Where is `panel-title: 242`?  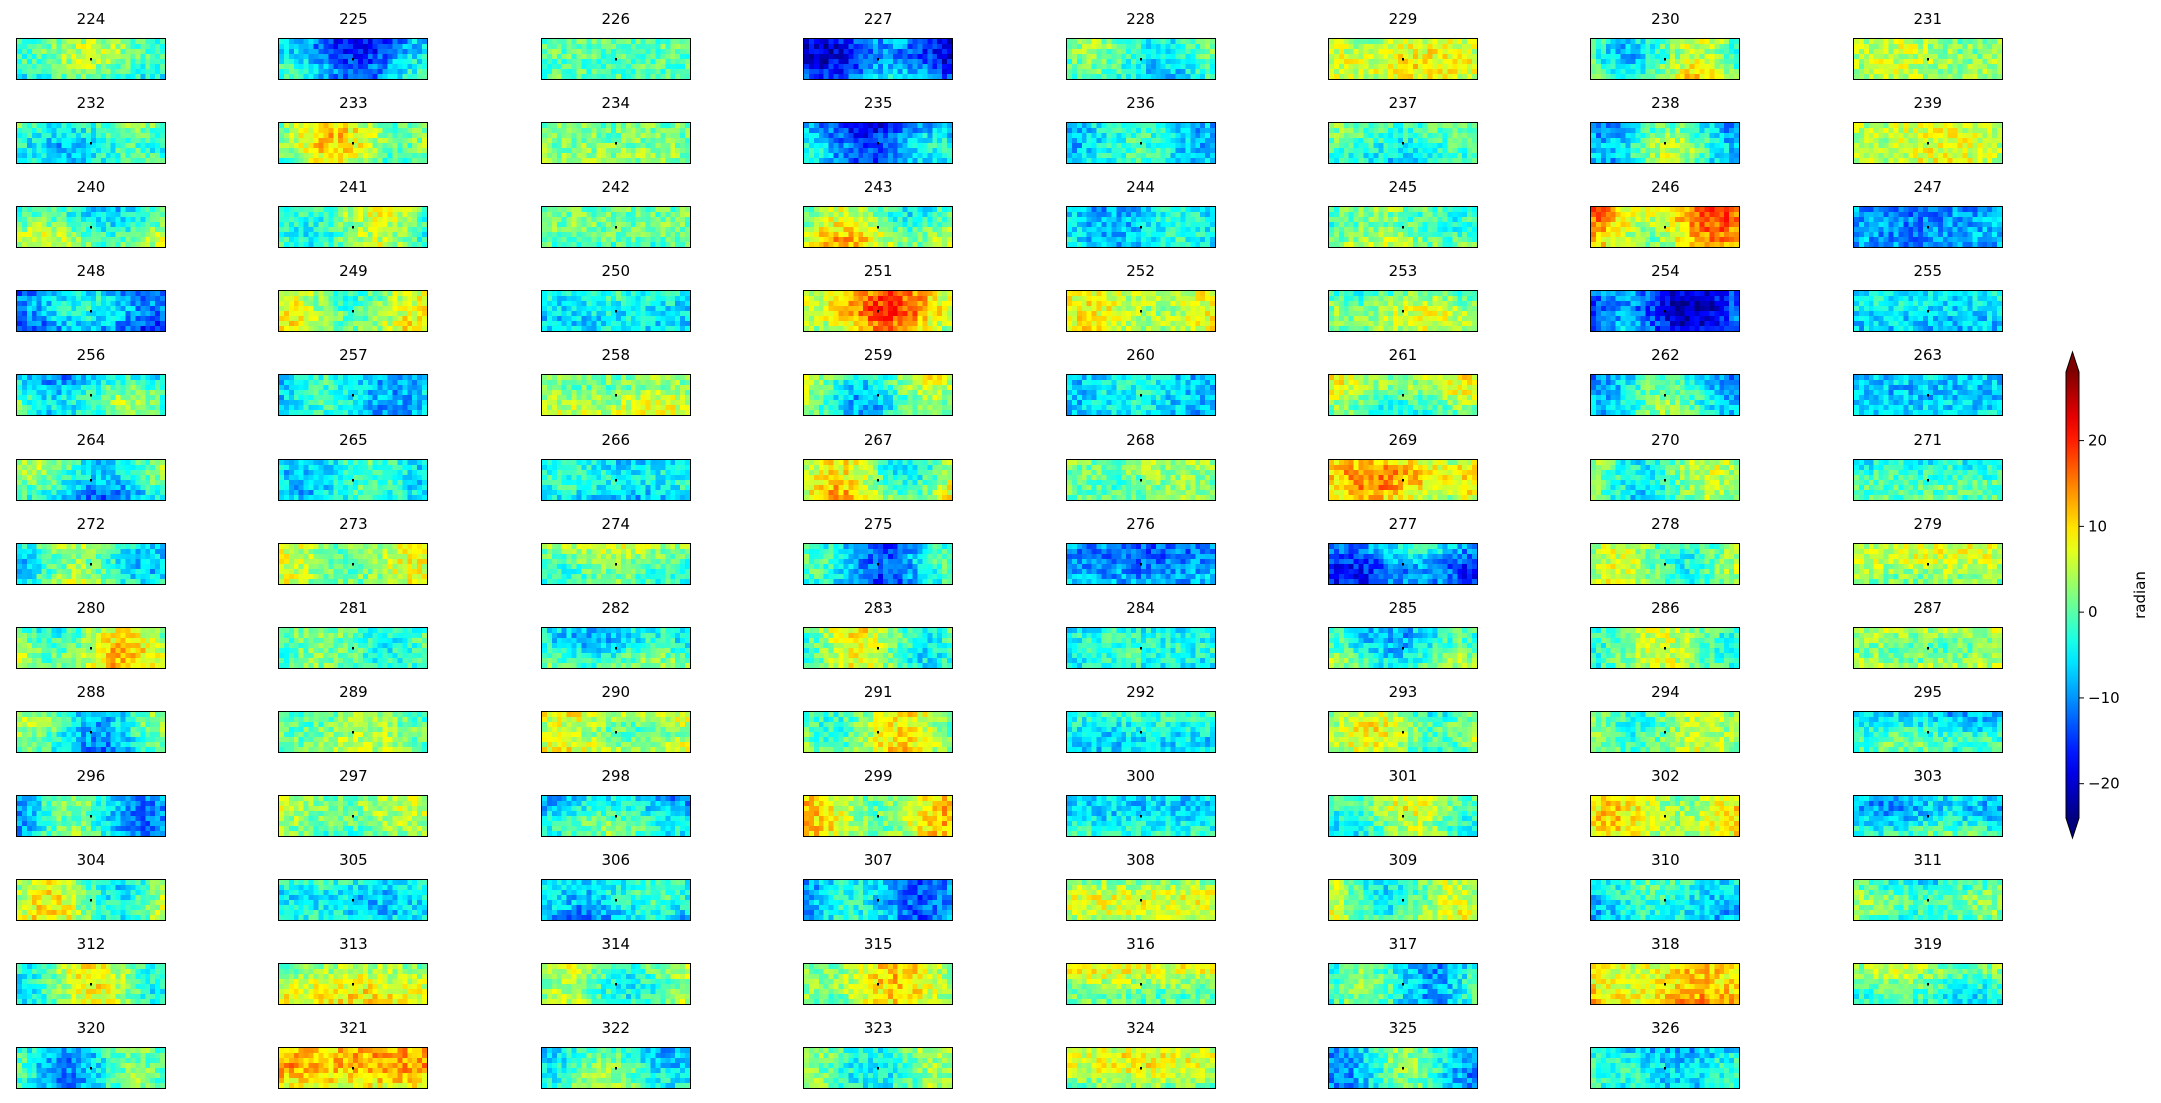
panel-title: 242 is located at coordinates (616, 187).